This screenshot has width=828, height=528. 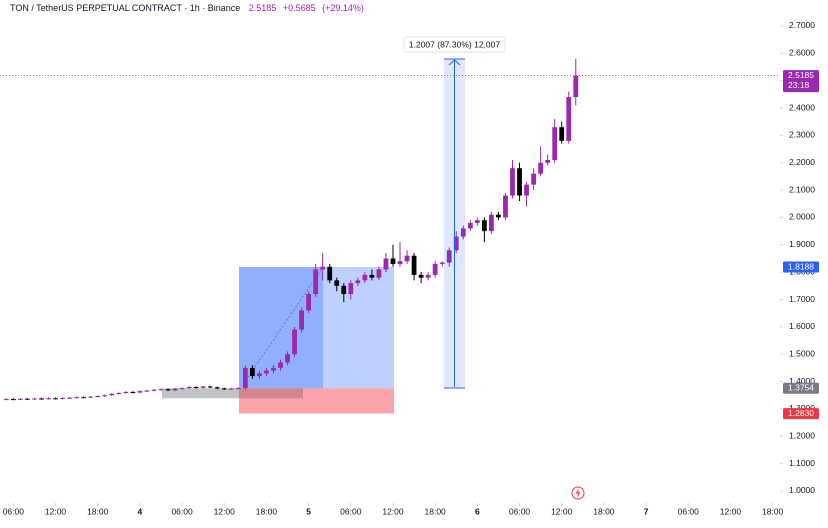 I want to click on change-percent: (+29.14%), so click(x=343, y=8).